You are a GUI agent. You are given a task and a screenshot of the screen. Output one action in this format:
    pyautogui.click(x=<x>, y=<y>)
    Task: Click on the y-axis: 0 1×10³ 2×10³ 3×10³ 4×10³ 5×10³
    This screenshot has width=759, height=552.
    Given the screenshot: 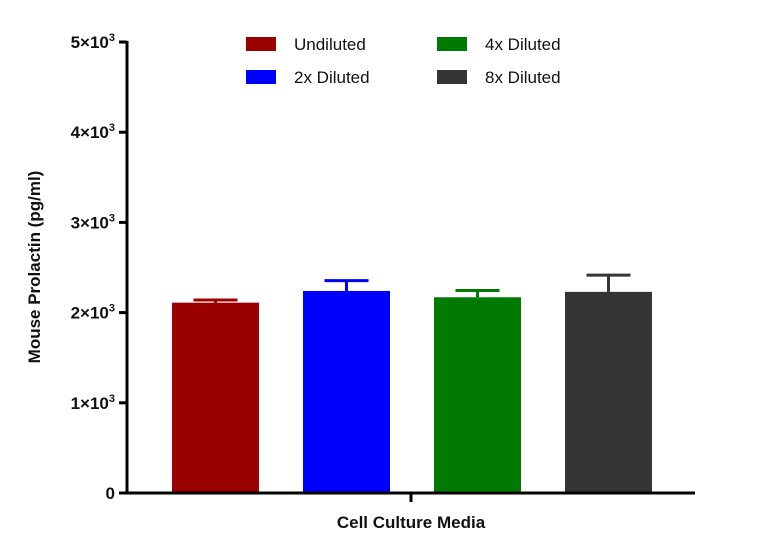 What is the action you would take?
    pyautogui.click(x=100, y=267)
    